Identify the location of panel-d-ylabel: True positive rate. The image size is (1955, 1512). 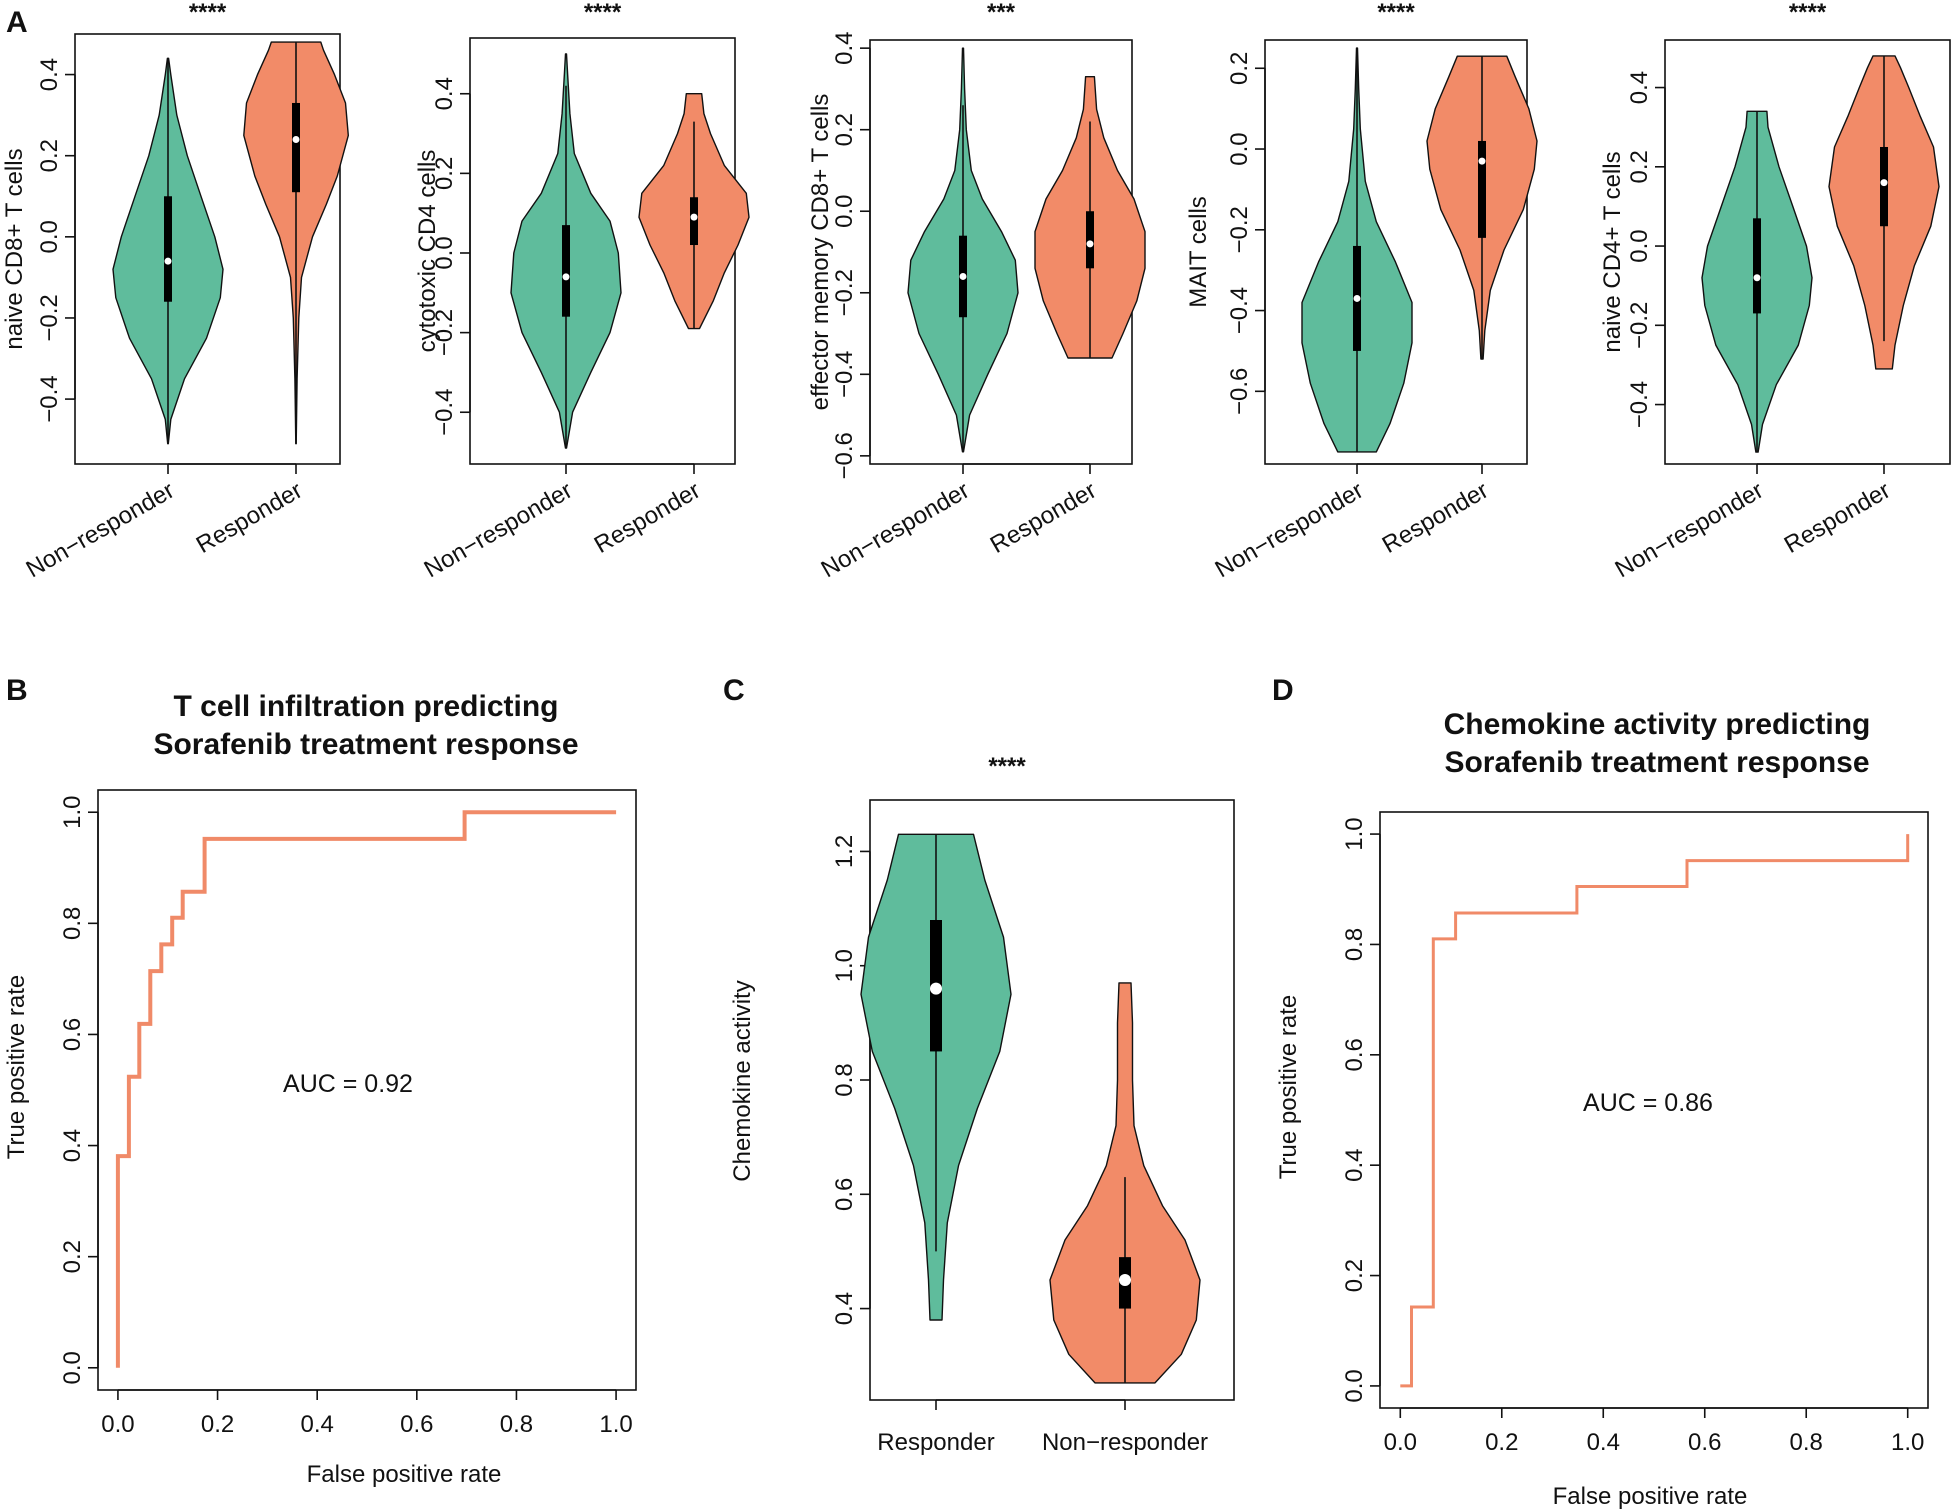
(1288, 1087).